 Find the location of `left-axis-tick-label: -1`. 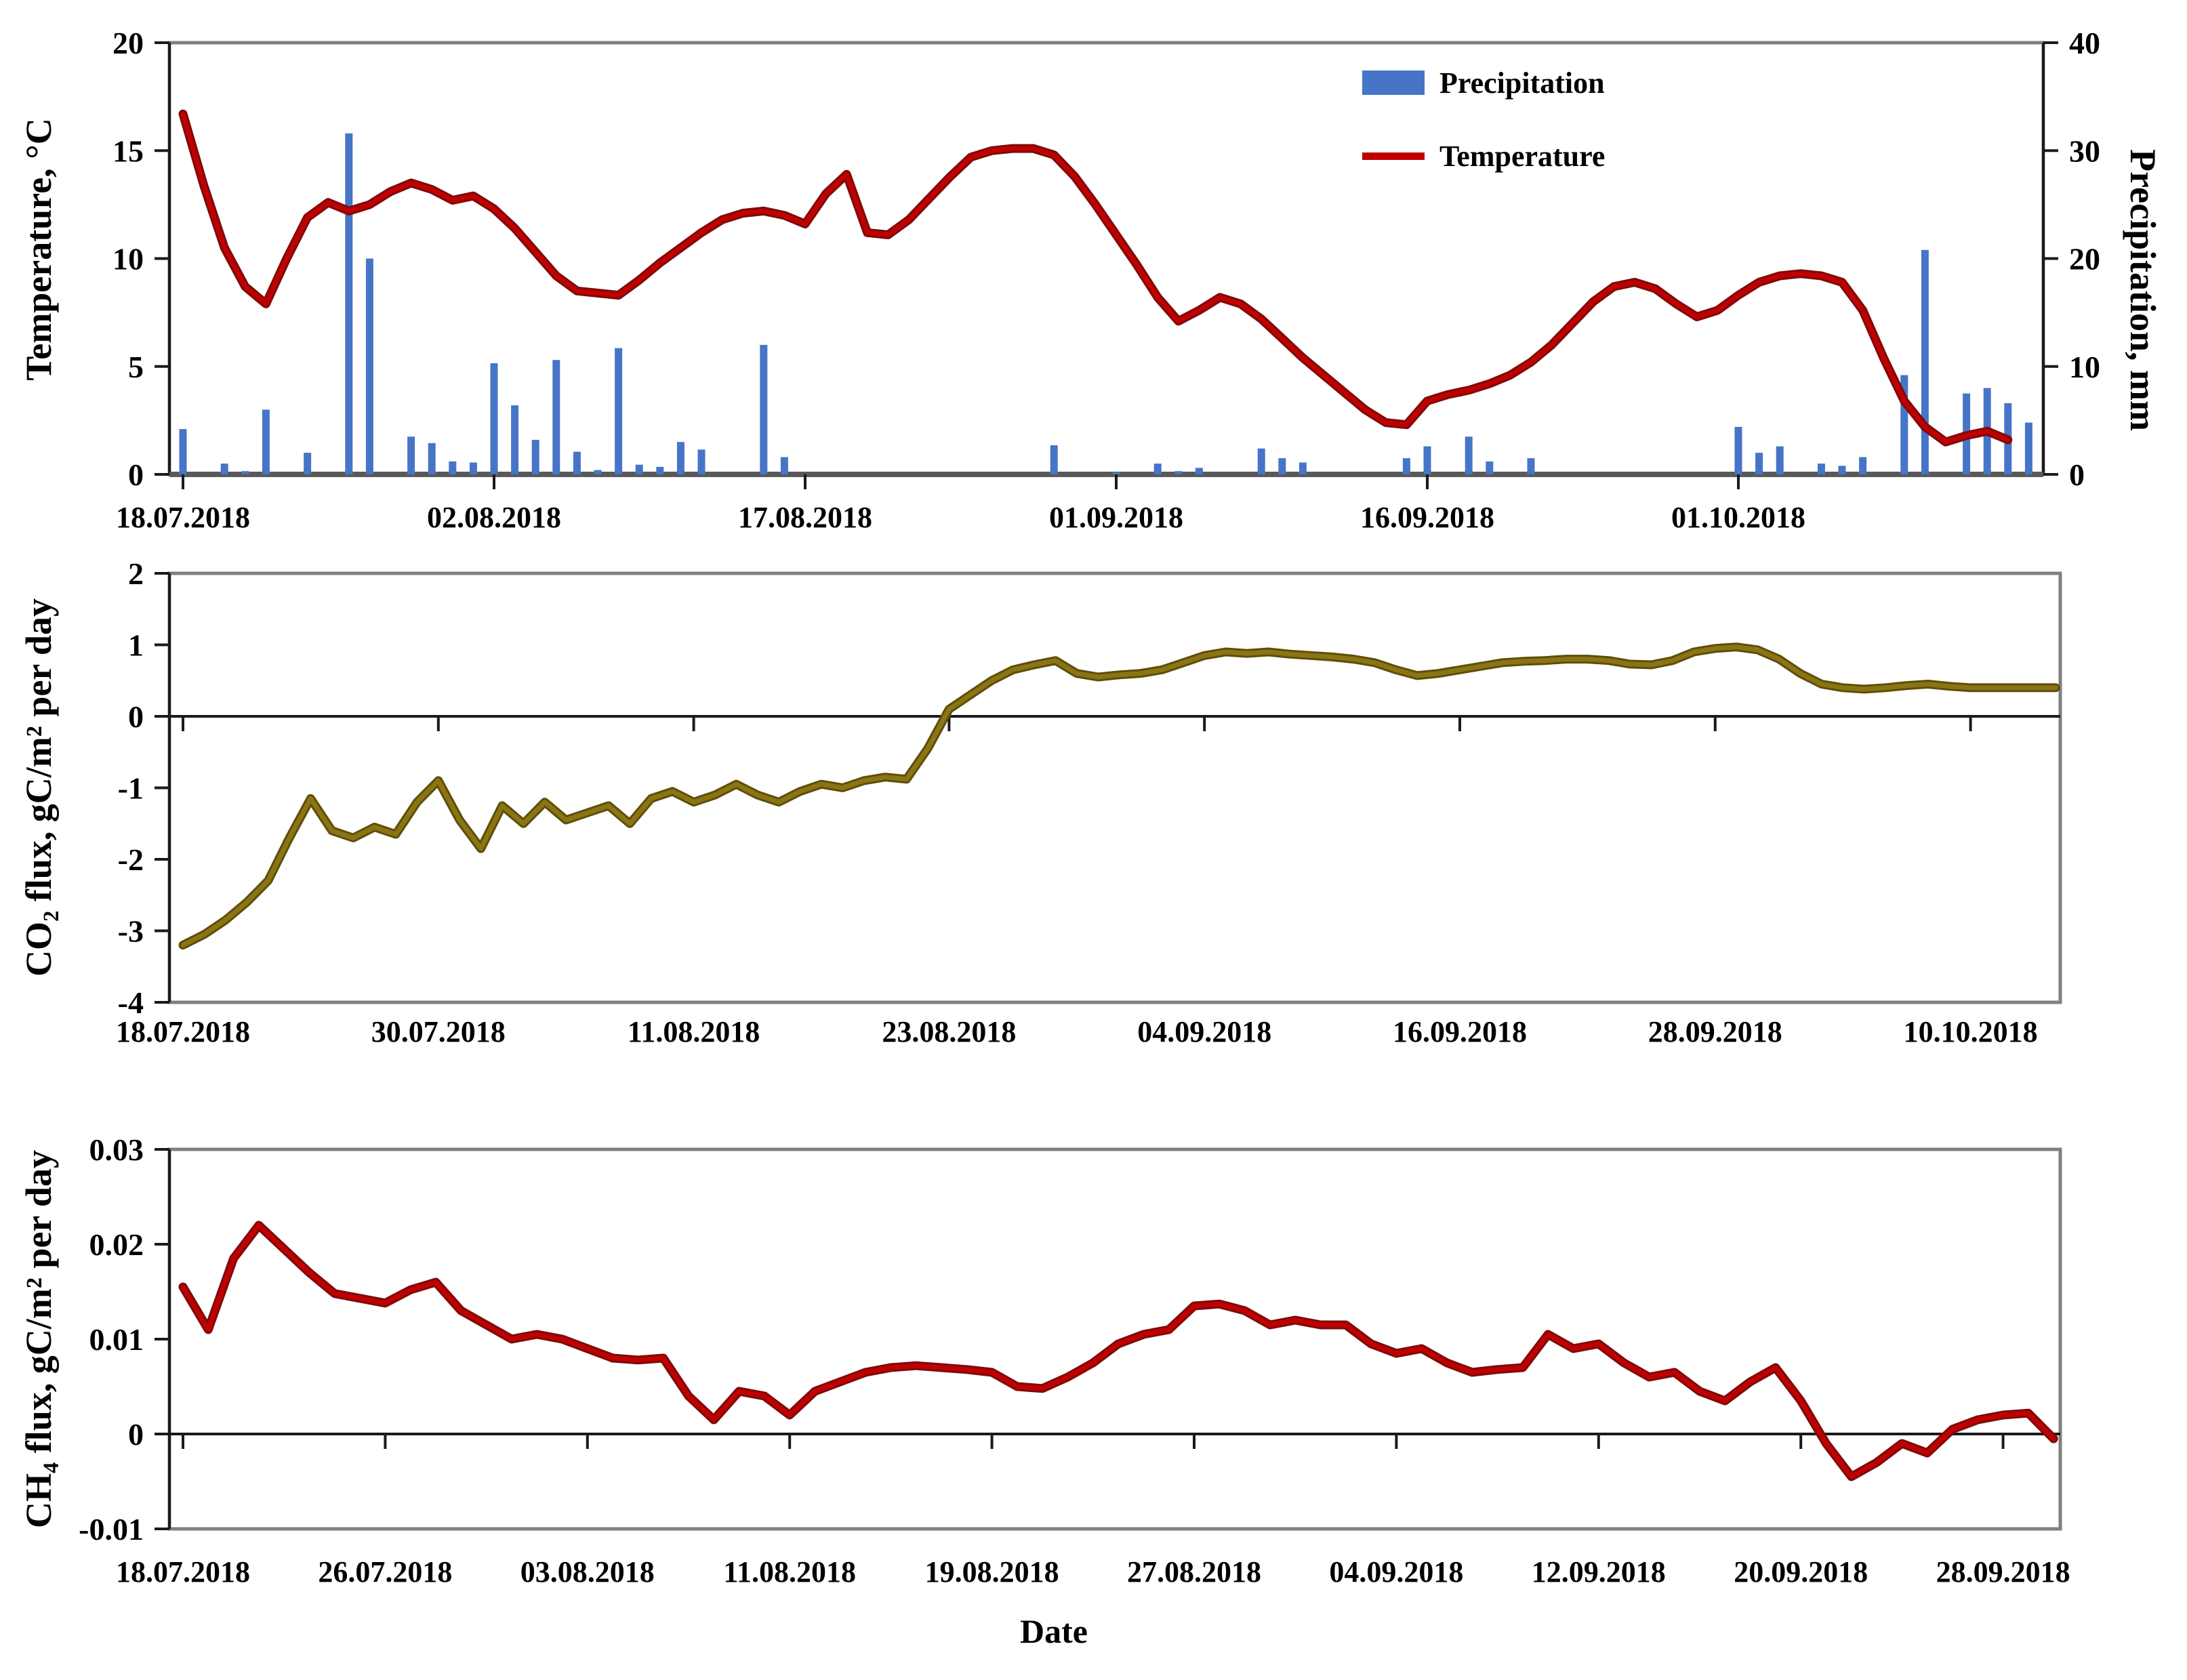

left-axis-tick-label: -1 is located at coordinates (131, 789).